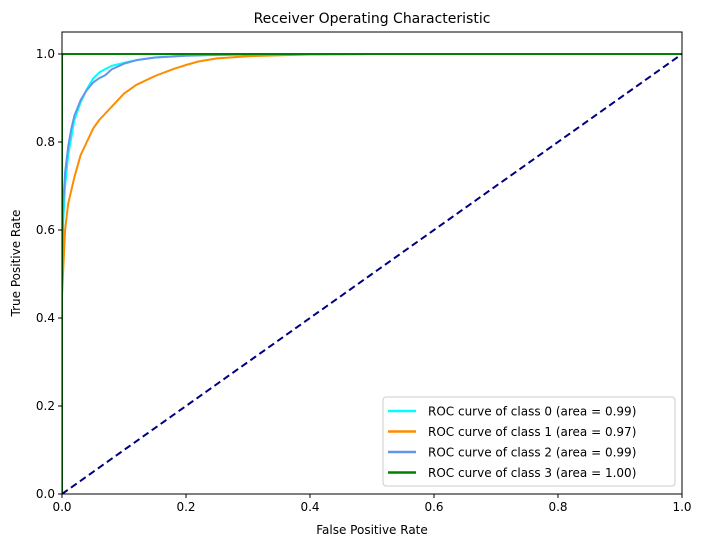 The image size is (702, 547). I want to click on legend-label-class-2: ROC curve of class 2 (area = 0.99), so click(532, 453).